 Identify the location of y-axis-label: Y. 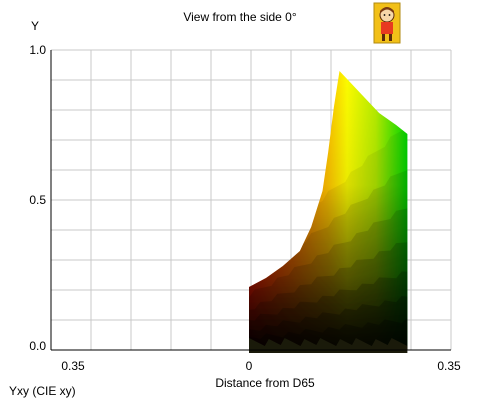
(35, 26).